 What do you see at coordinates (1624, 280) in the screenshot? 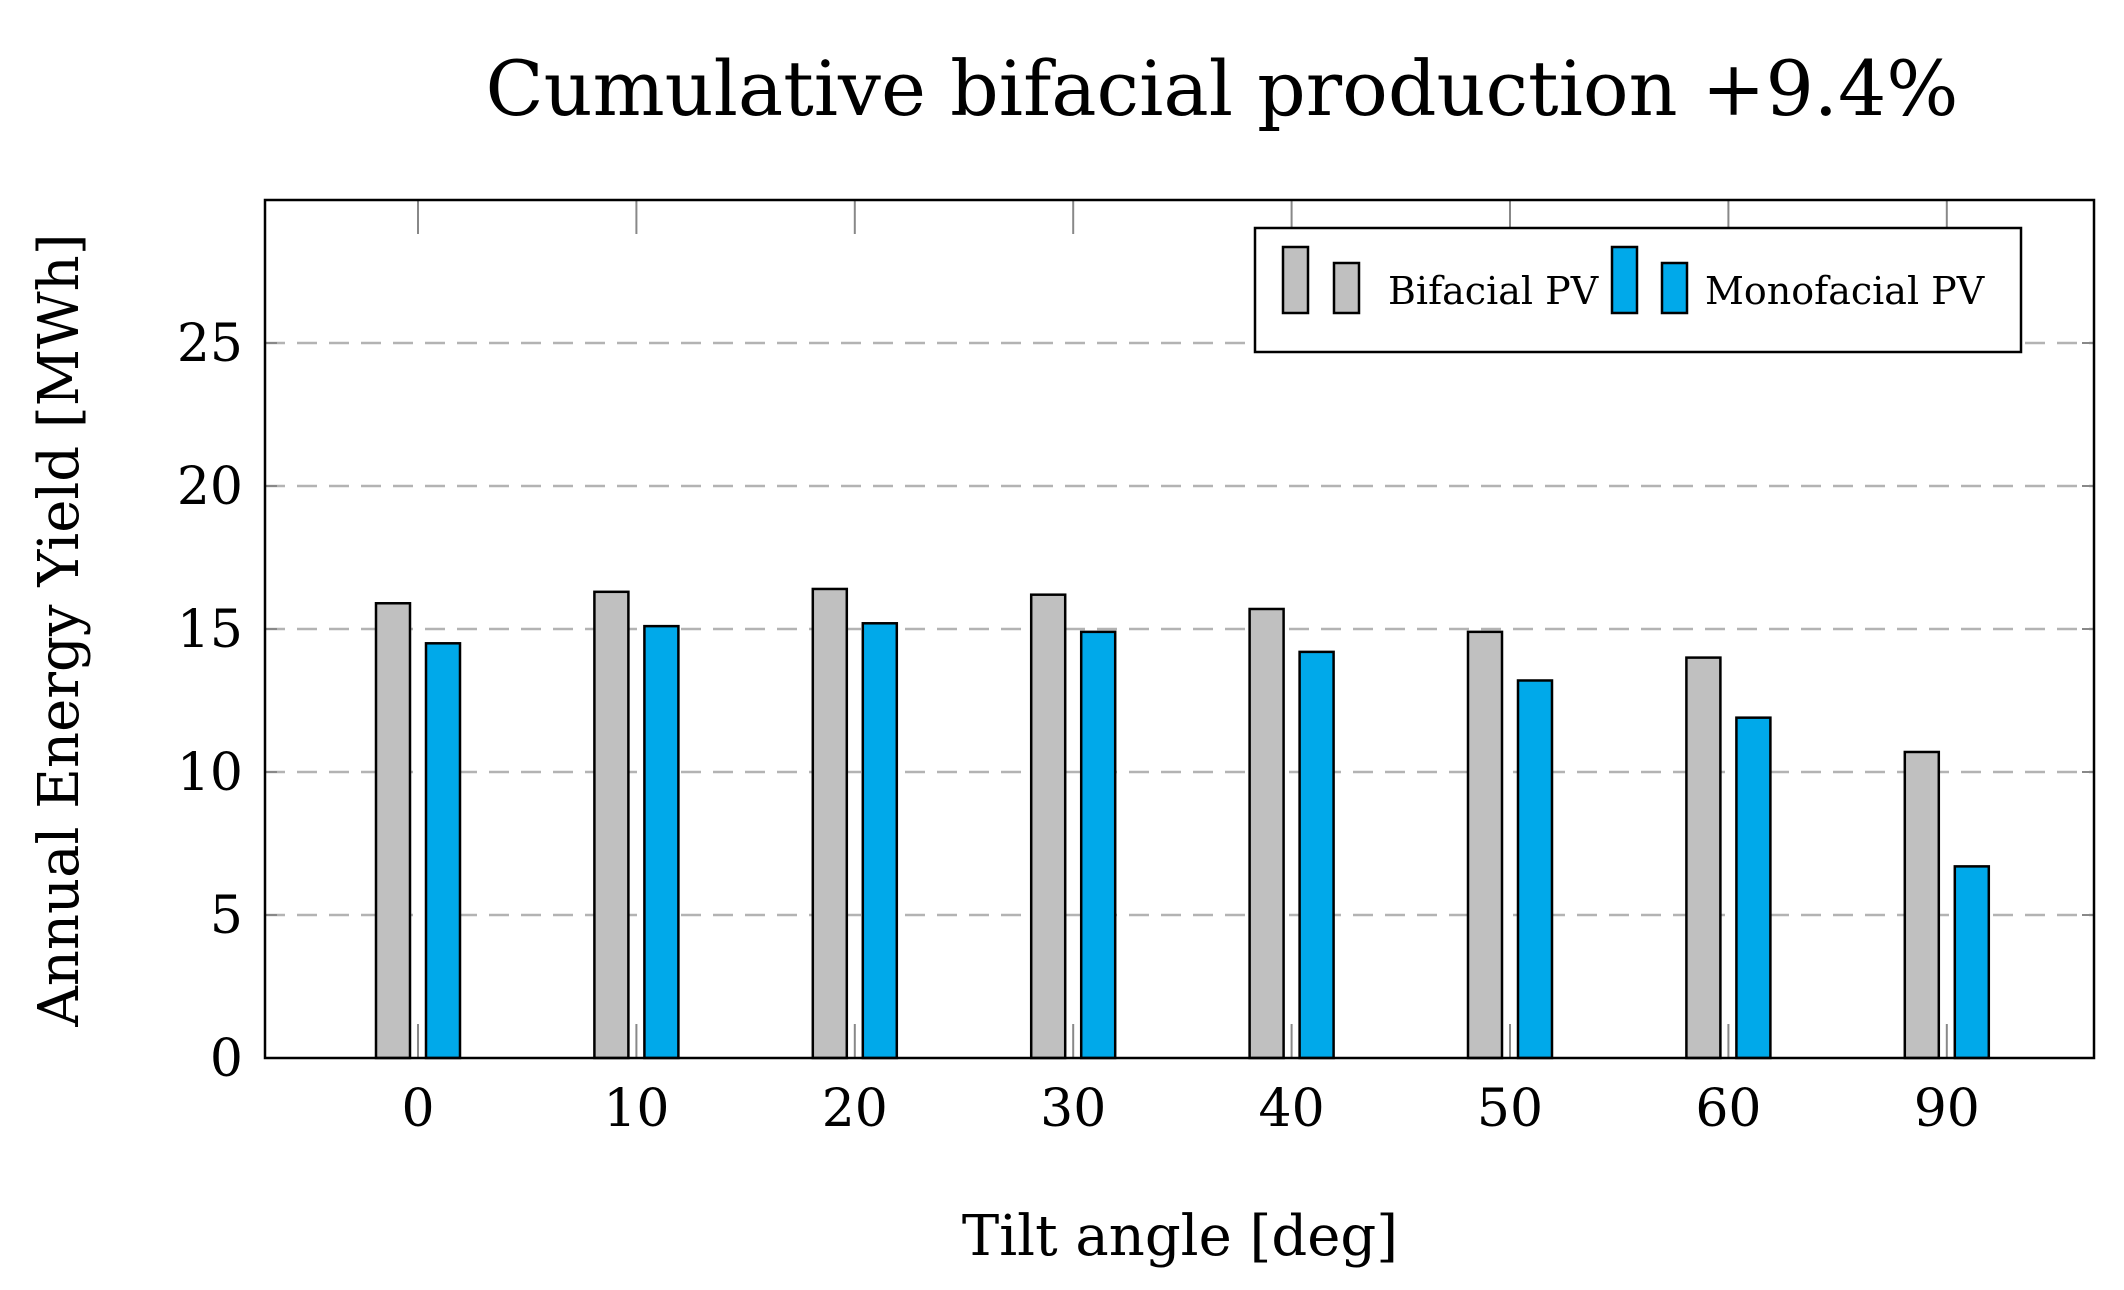
I see `legend-swatch-monofacial-tall` at bounding box center [1624, 280].